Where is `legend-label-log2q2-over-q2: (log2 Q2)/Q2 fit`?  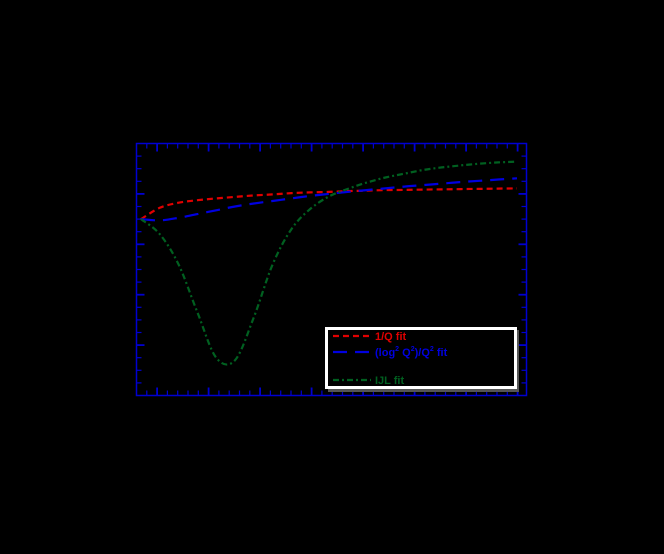
legend-label-log2q2-over-q2: (log2 Q2)/Q2 fit is located at coordinates (411, 352).